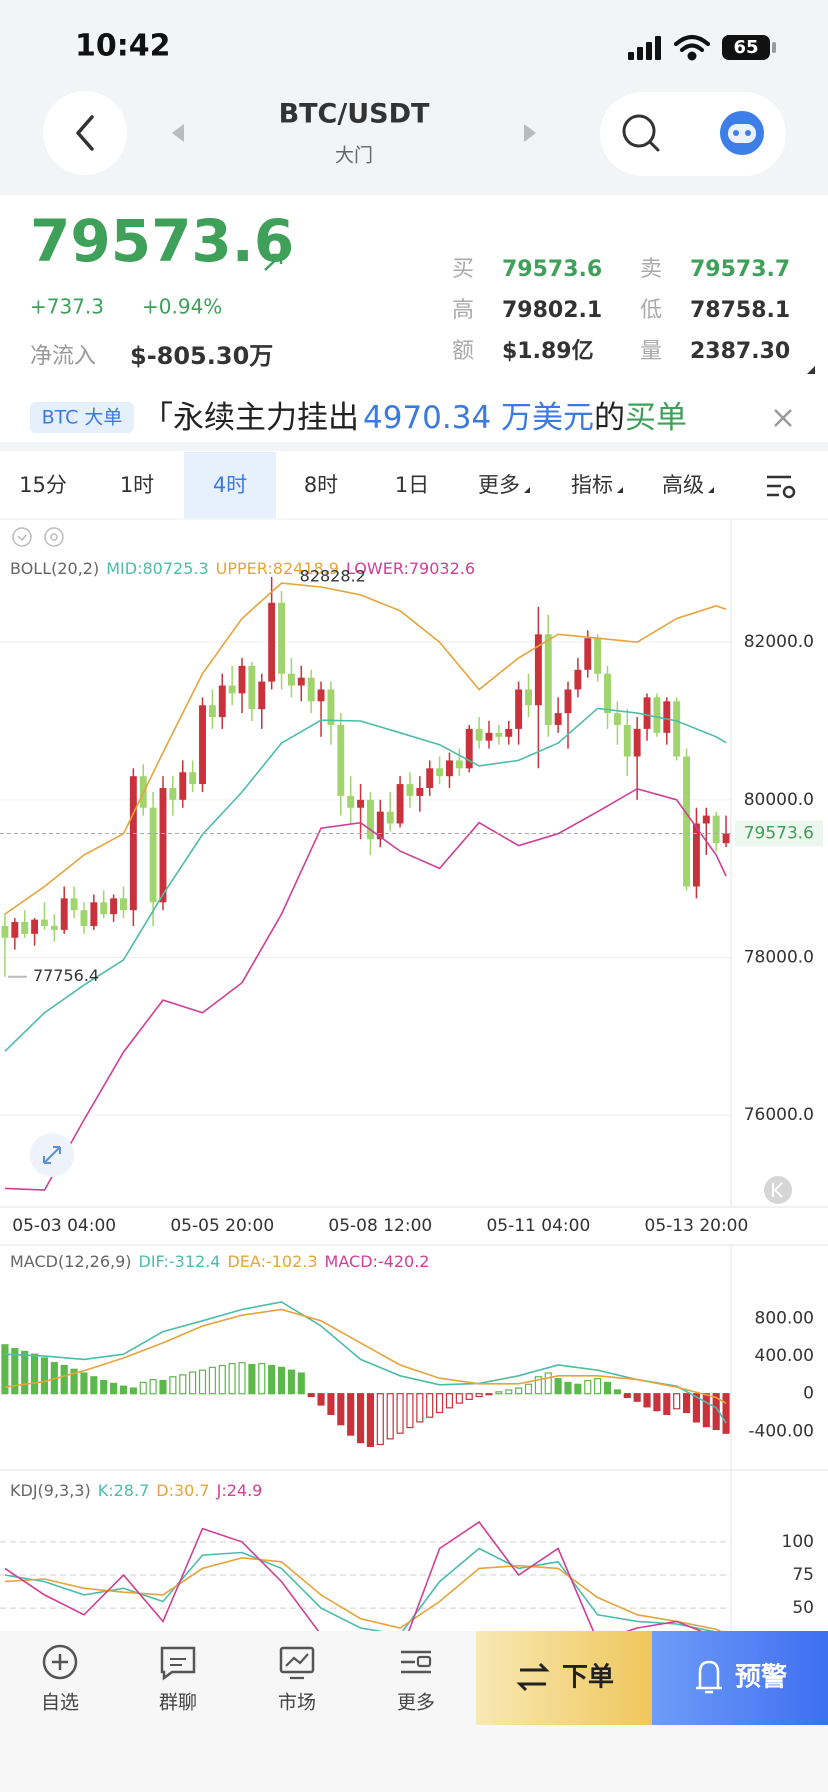 This screenshot has height=1792, width=828. I want to click on expand-marker, so click(811, 370).